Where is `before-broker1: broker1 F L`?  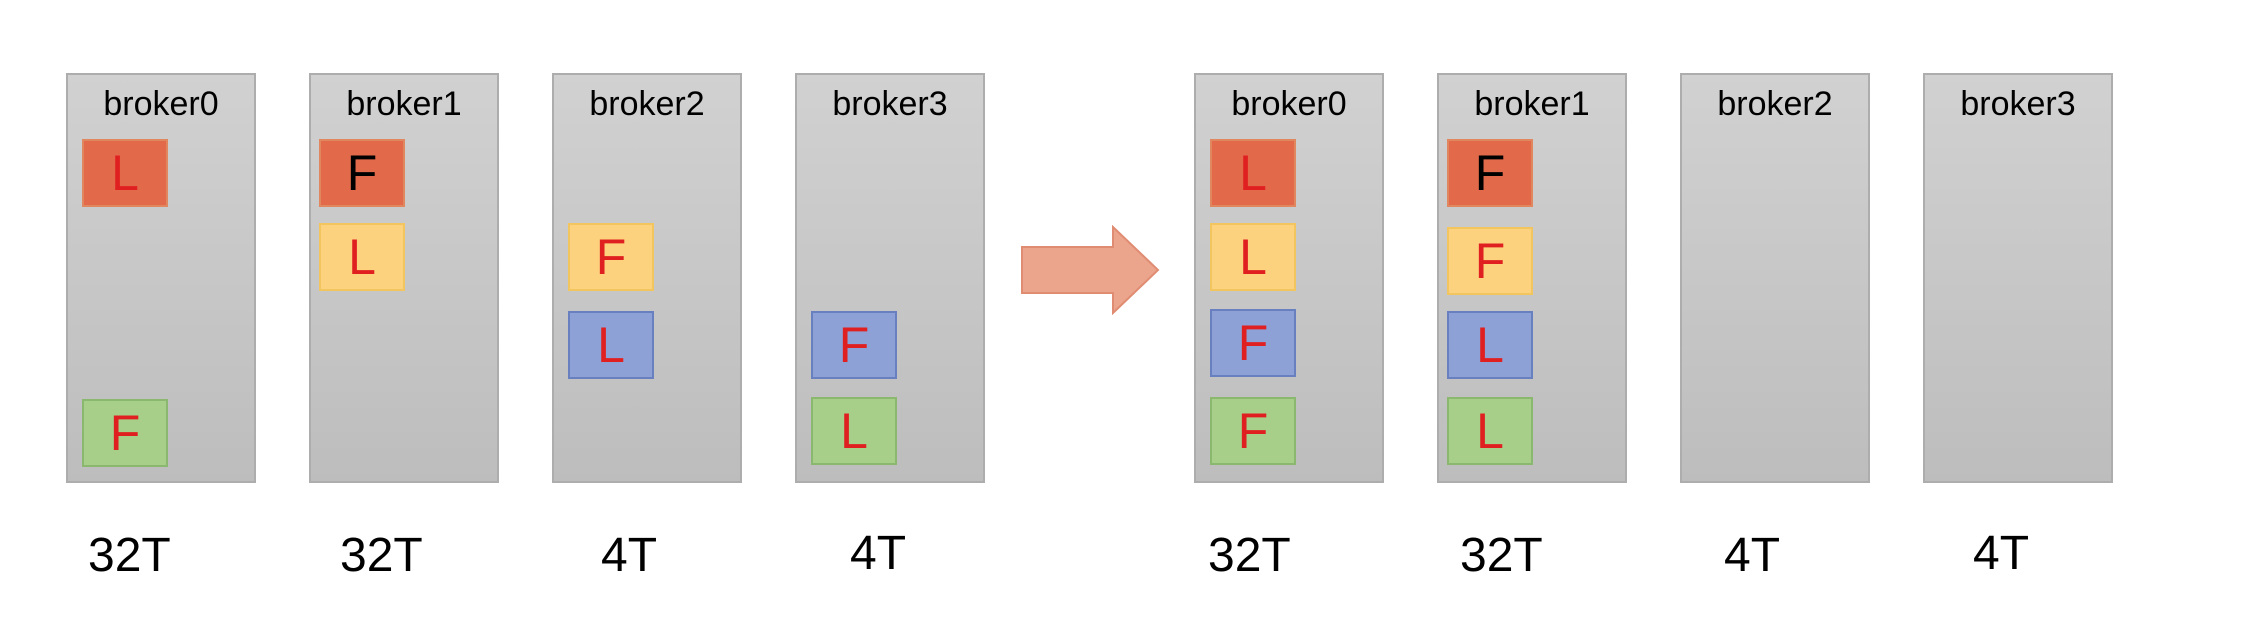
before-broker1: broker1 F L is located at coordinates (404, 278).